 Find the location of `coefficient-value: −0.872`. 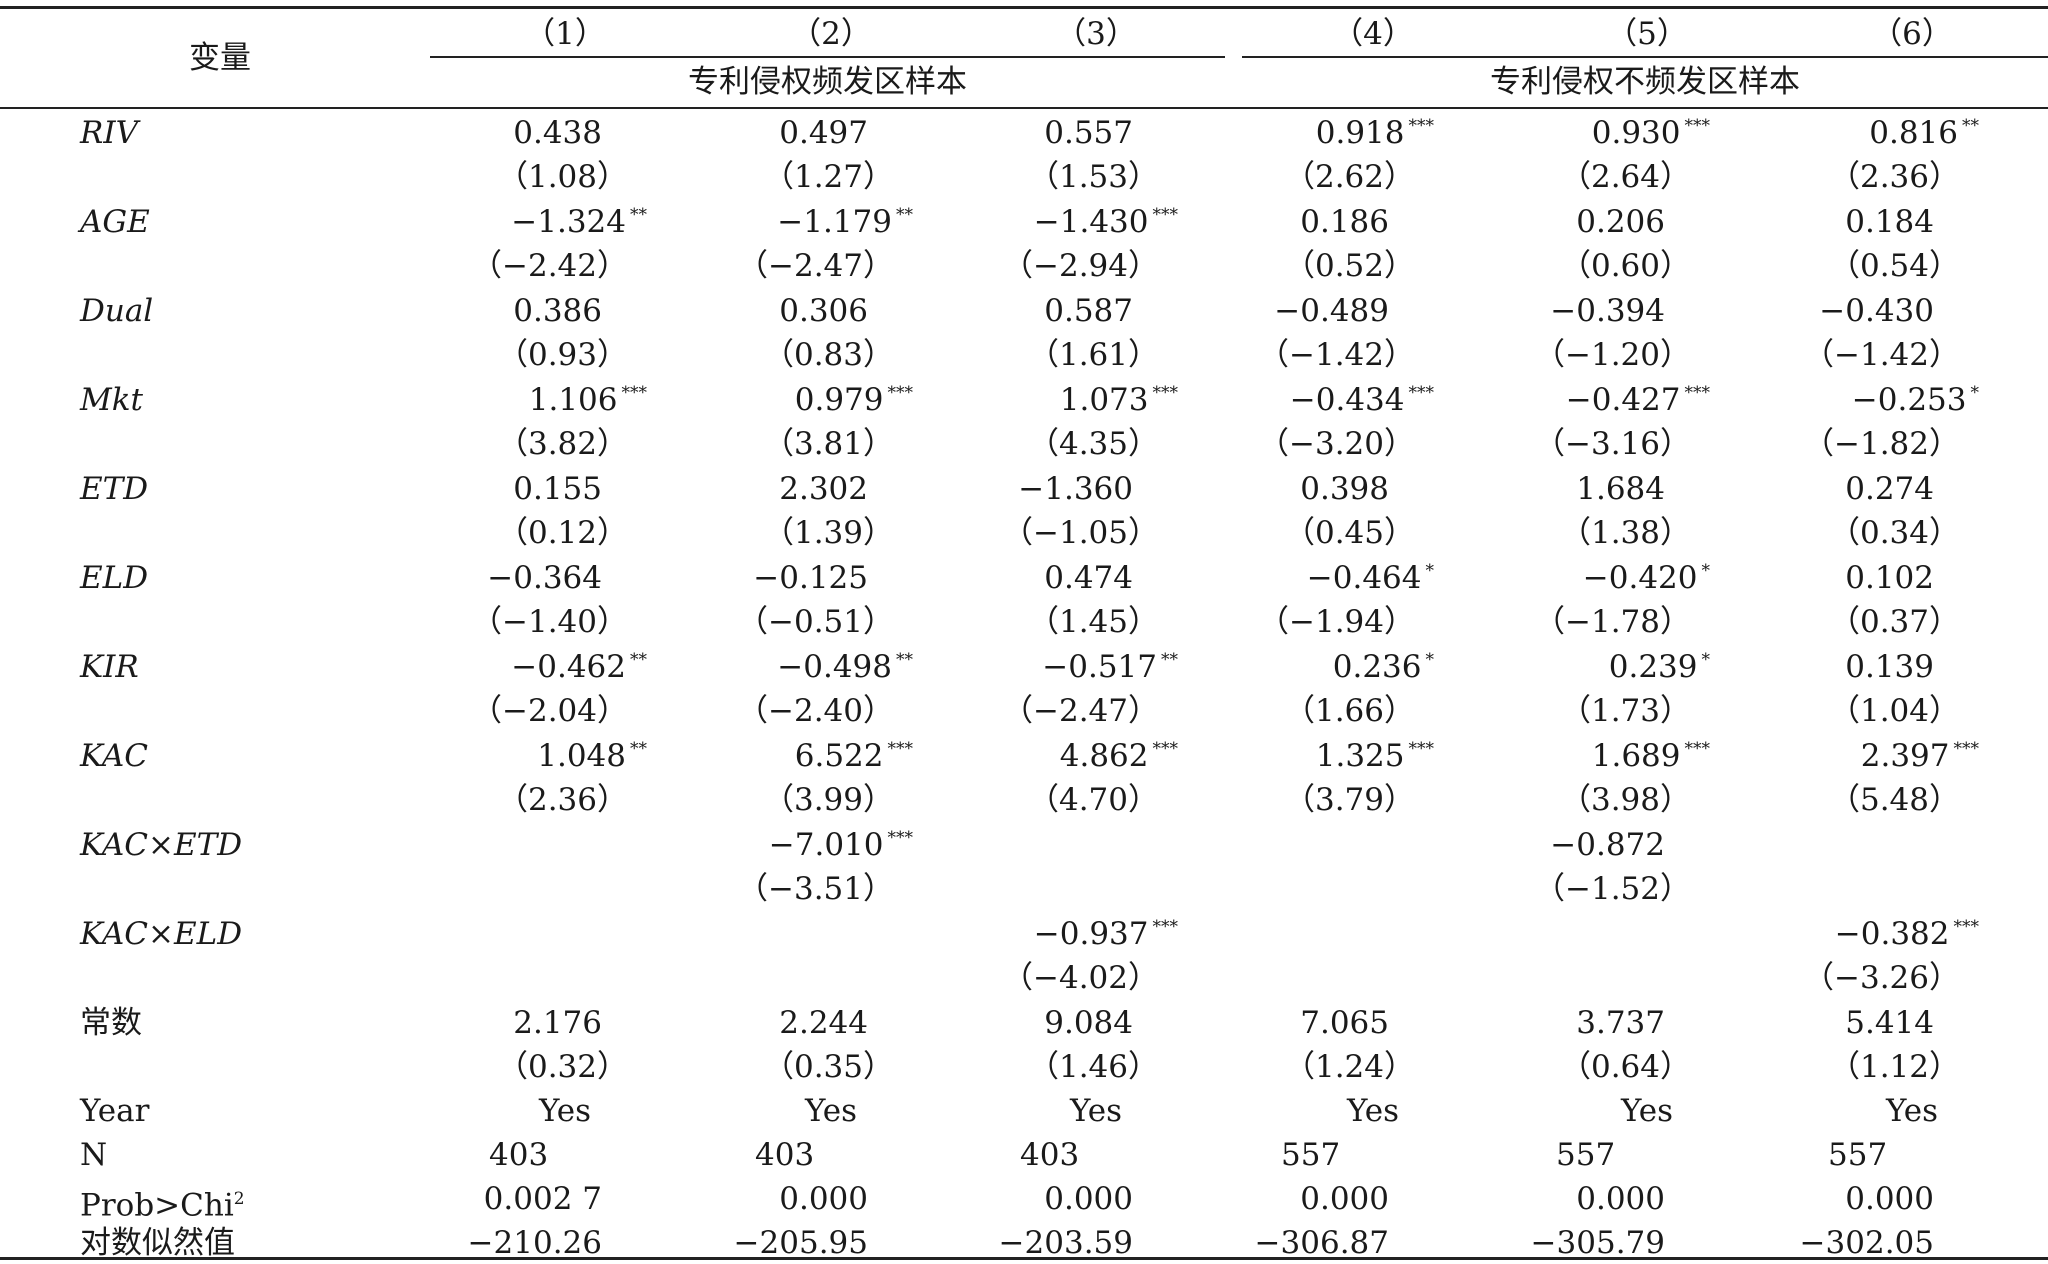

coefficient-value: −0.872 is located at coordinates (1607, 845).